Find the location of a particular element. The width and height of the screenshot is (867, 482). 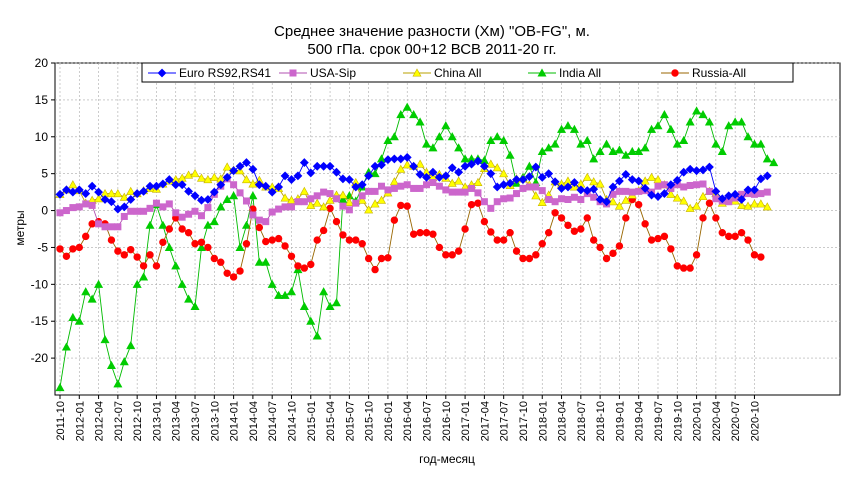

y-axis-label: метры is located at coordinates (20, 227).